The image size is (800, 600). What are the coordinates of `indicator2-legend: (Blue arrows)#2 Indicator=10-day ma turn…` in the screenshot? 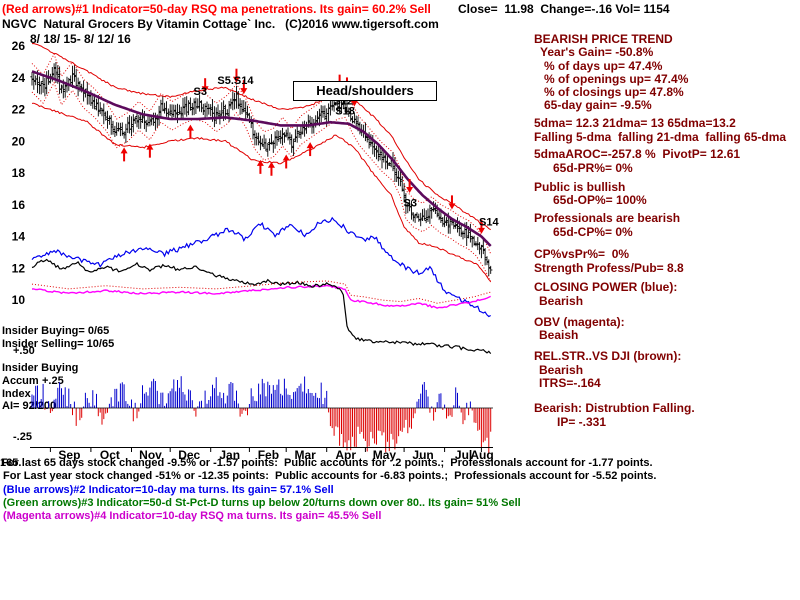 It's located at (168, 490).